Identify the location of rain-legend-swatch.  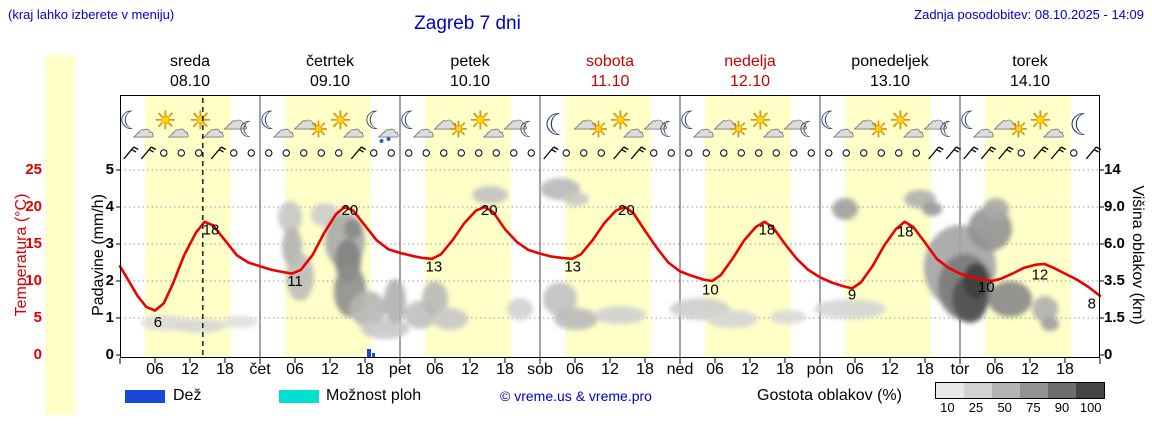
(145, 396).